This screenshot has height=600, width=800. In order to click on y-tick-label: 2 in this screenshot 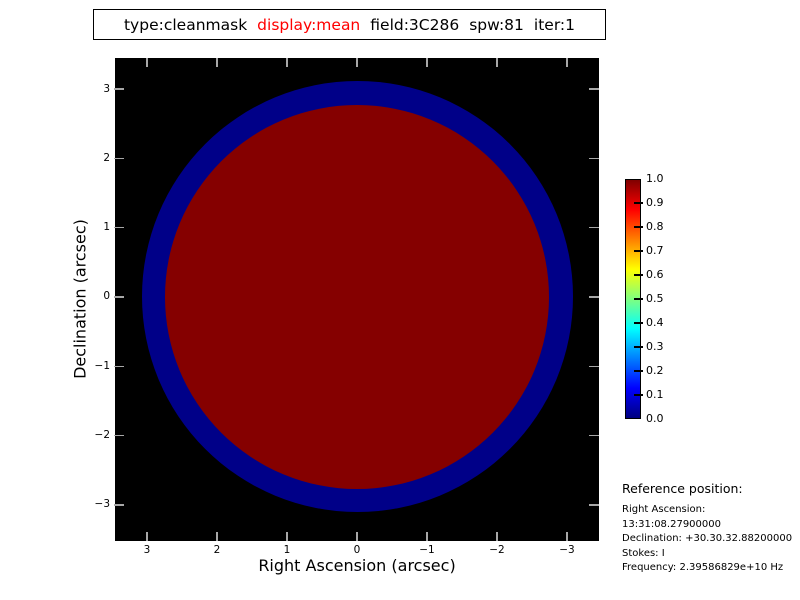, I will do `click(106, 157)`.